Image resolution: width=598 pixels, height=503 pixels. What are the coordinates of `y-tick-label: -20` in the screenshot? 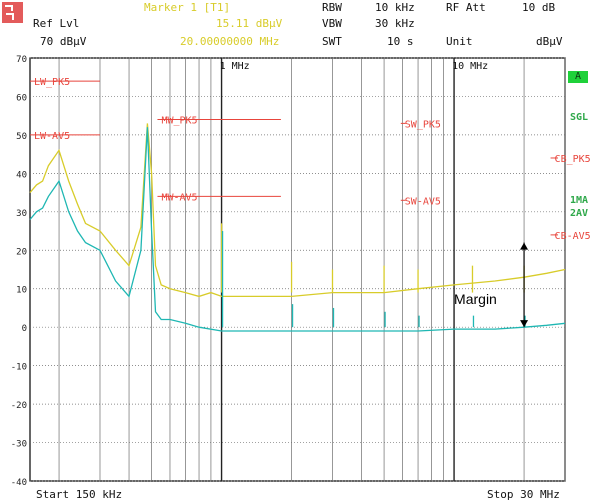 It's located at (19, 406).